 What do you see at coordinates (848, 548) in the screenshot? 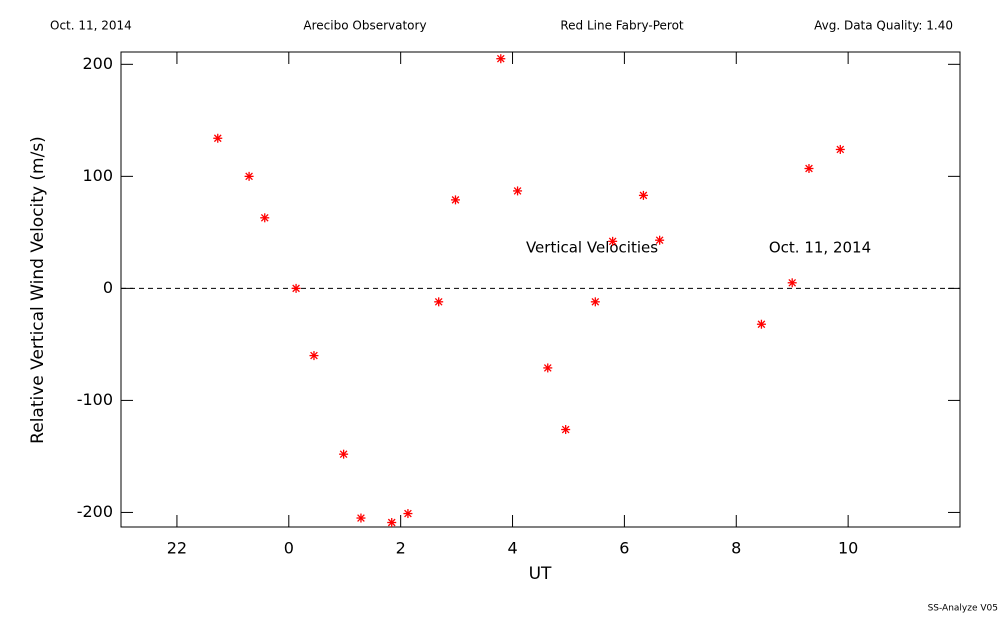
I see `x-tick-label: 10` at bounding box center [848, 548].